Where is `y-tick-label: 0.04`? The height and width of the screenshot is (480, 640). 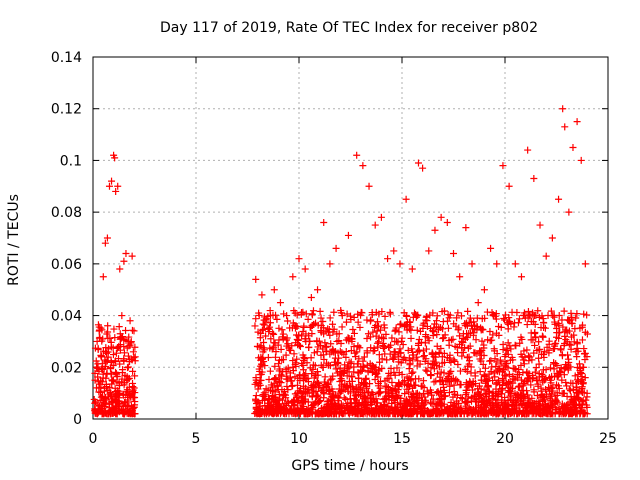
y-tick-label: 0.04 is located at coordinates (66, 317).